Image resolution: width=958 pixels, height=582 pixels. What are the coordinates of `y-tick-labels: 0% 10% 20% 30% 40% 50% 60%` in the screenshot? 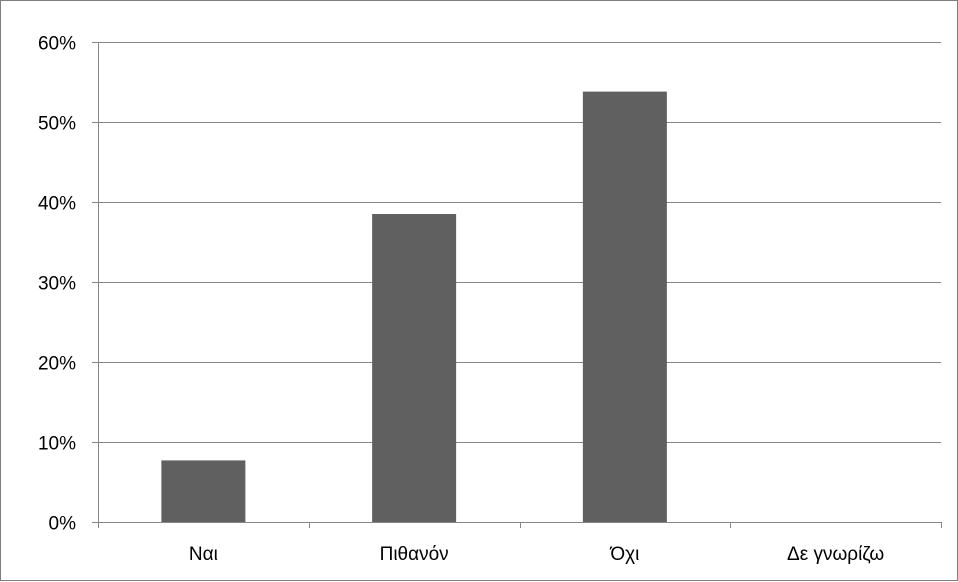 It's located at (57, 284).